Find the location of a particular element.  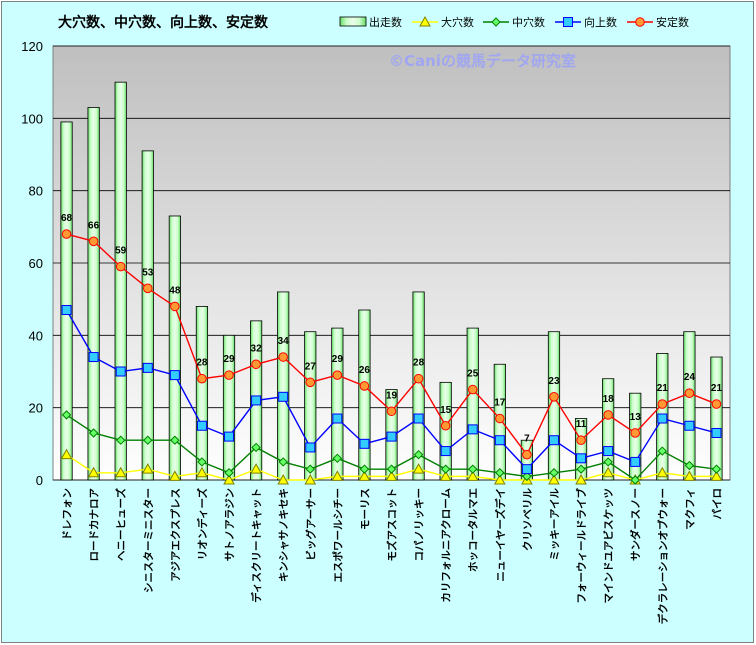

data-label: 13 is located at coordinates (636, 417).